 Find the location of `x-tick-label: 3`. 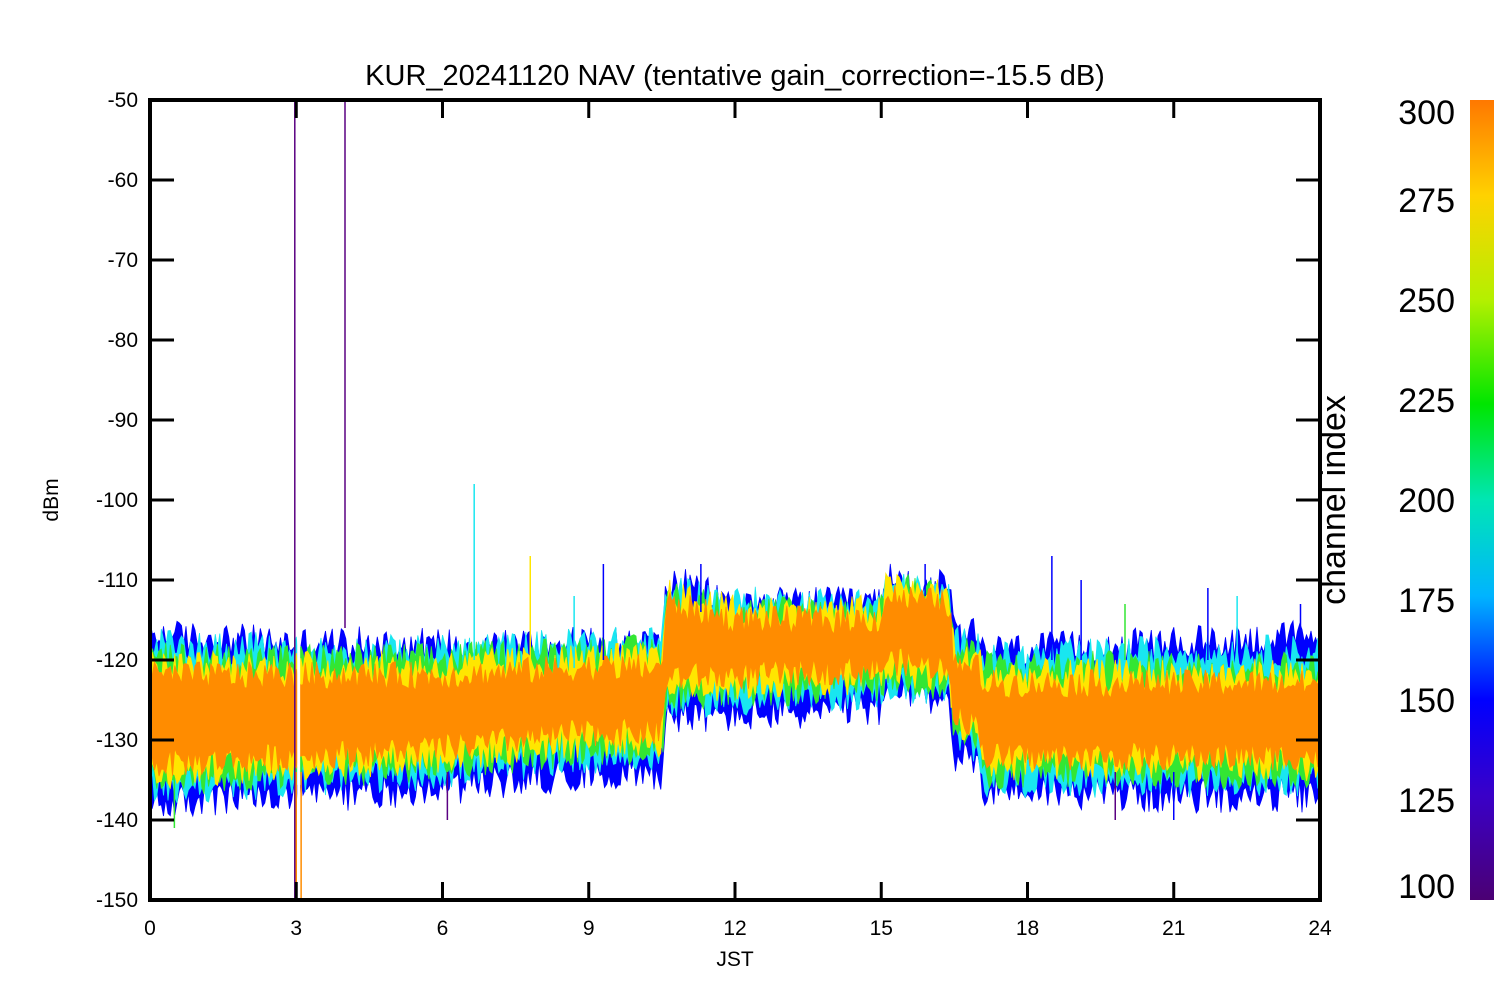

x-tick-label: 3 is located at coordinates (296, 928).